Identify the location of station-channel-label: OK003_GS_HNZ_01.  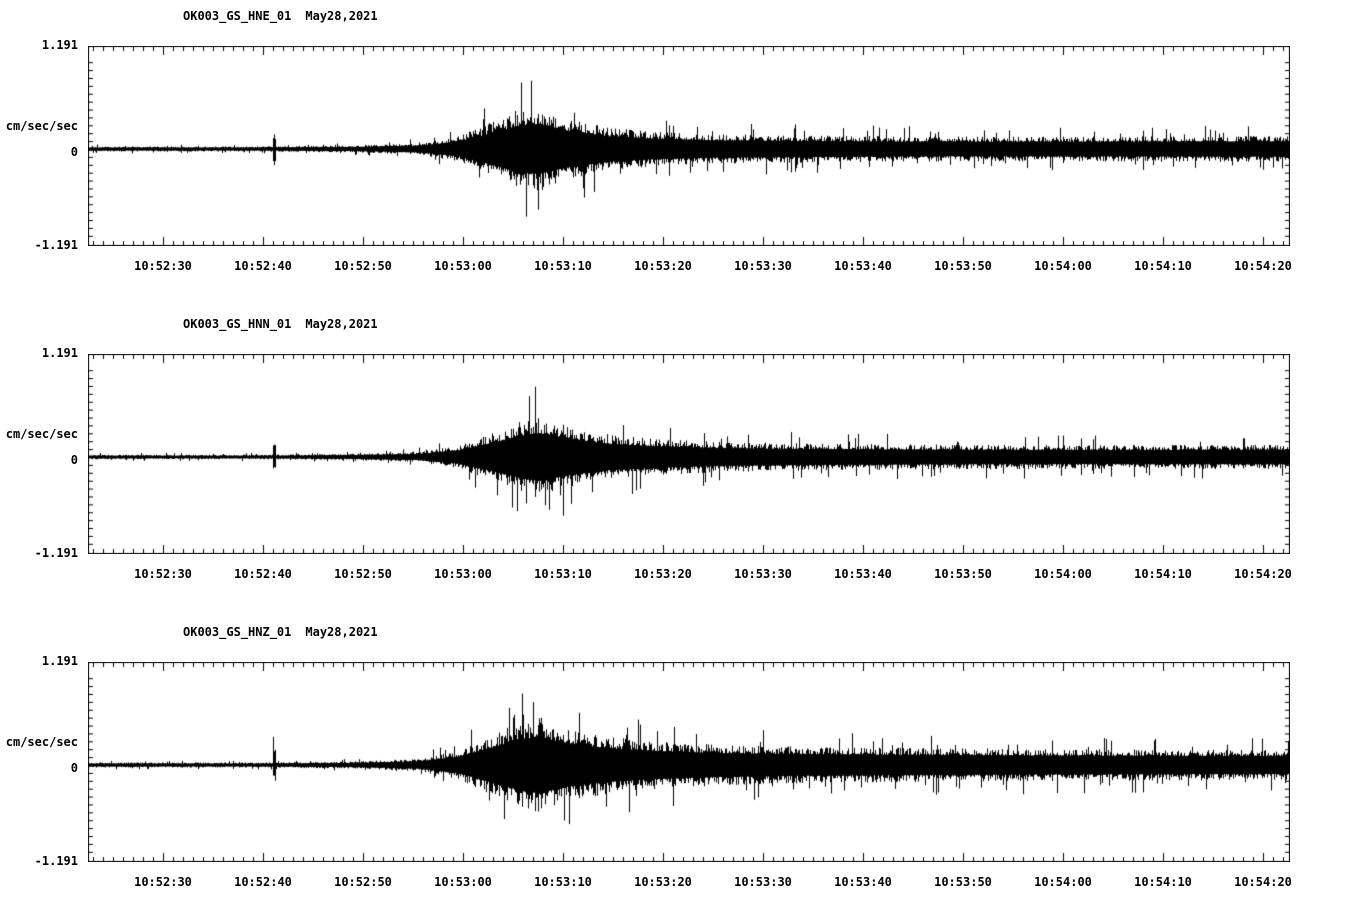
(237, 632).